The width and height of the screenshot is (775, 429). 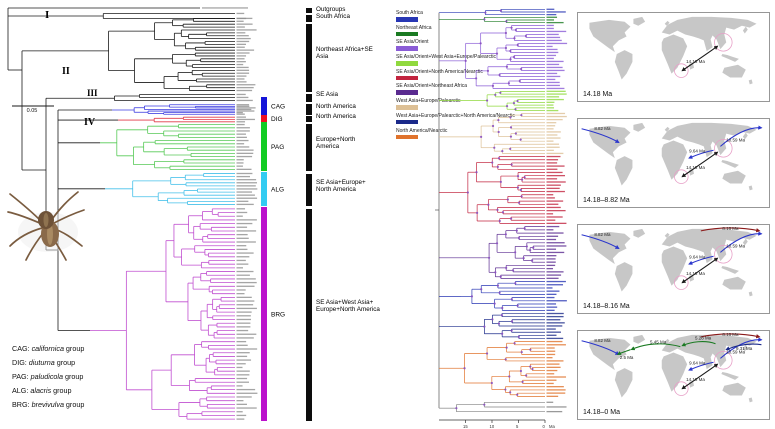 What do you see at coordinates (264, 106) in the screenshot?
I see `group-bar-CAG` at bounding box center [264, 106].